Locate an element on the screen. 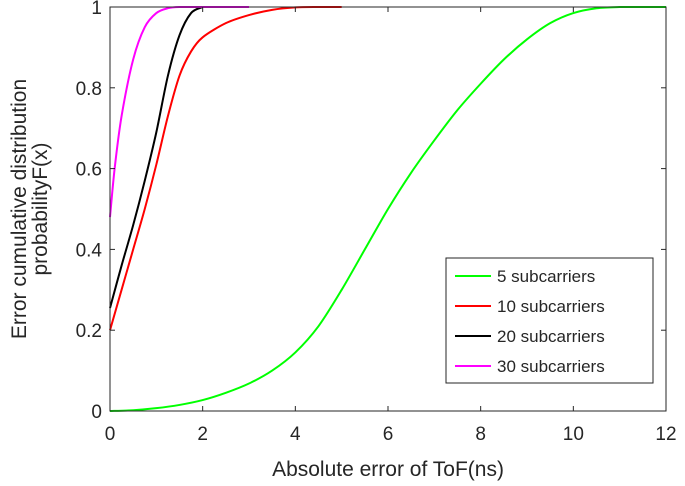  legend-label-1: 5 subcarriers is located at coordinates (546, 276).